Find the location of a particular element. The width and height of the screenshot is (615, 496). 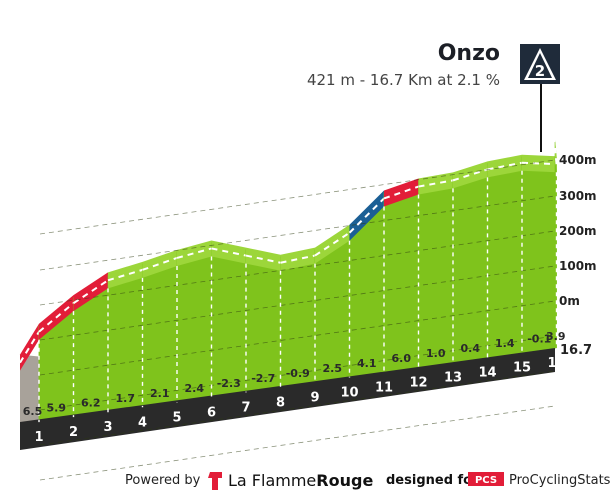

y-tick-label: 0m is located at coordinates (569, 301).